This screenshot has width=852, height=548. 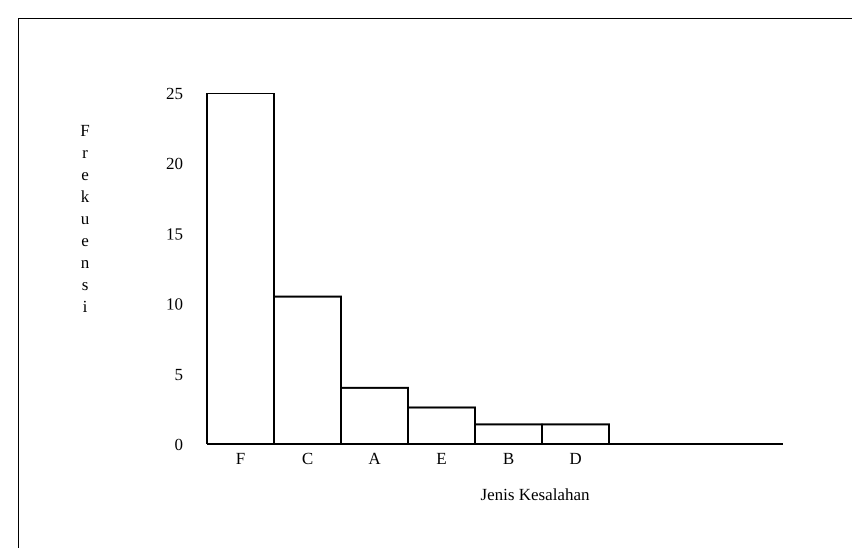 What do you see at coordinates (241, 458) in the screenshot?
I see `x-tick-label: F` at bounding box center [241, 458].